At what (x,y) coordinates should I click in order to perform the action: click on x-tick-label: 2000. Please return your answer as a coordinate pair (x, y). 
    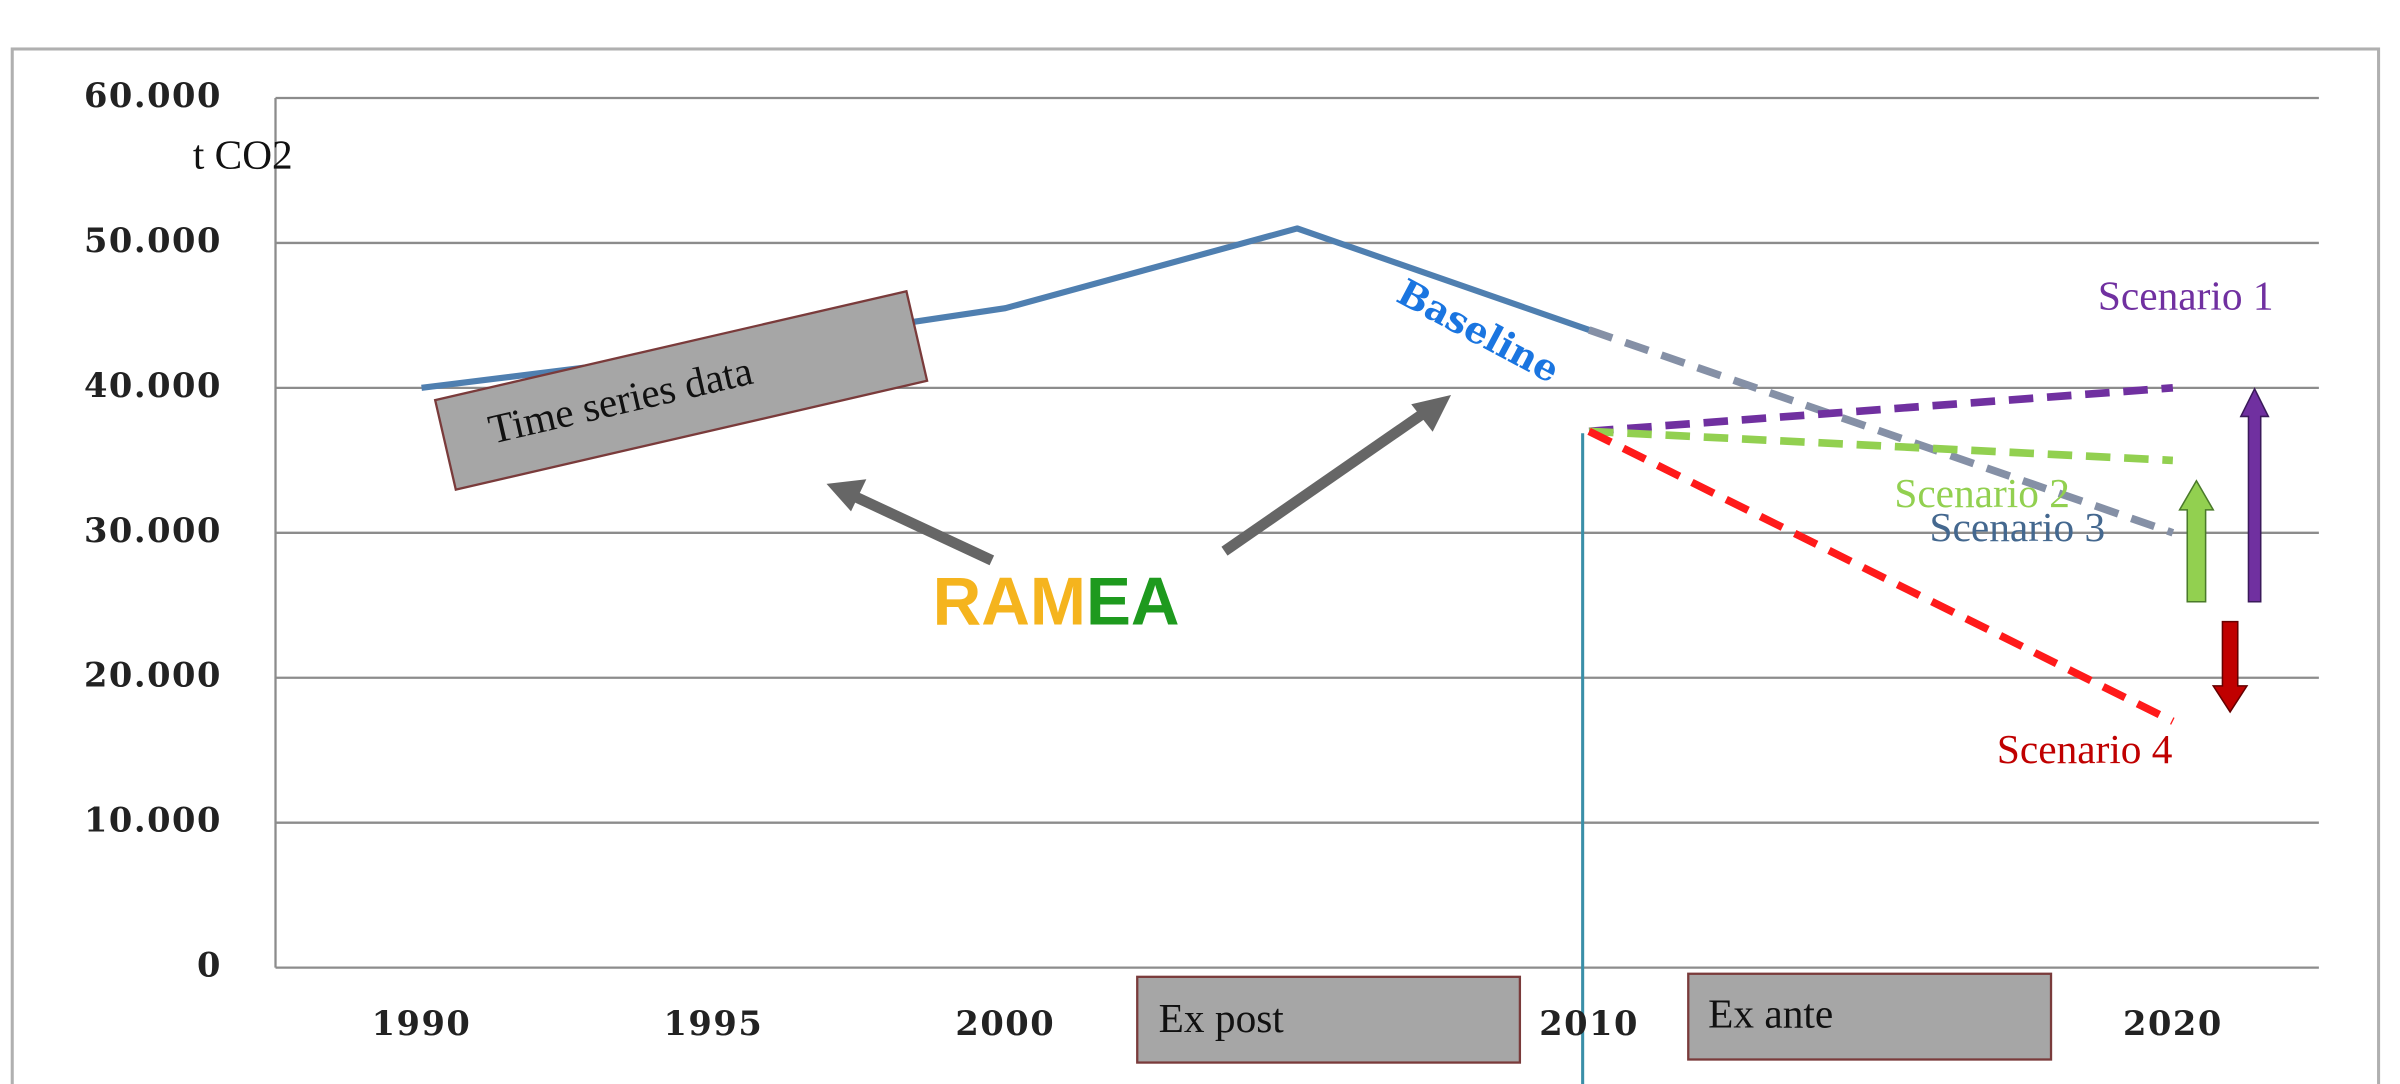
    Looking at the image, I should click on (1005, 1023).